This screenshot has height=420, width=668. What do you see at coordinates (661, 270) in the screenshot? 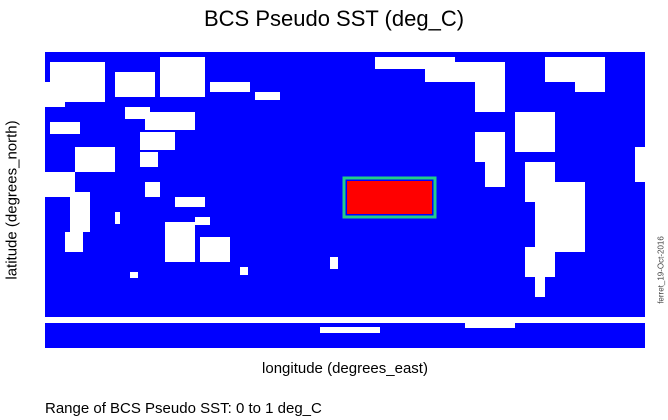
I see `side-stamp: ferret_19-Oct-2016` at bounding box center [661, 270].